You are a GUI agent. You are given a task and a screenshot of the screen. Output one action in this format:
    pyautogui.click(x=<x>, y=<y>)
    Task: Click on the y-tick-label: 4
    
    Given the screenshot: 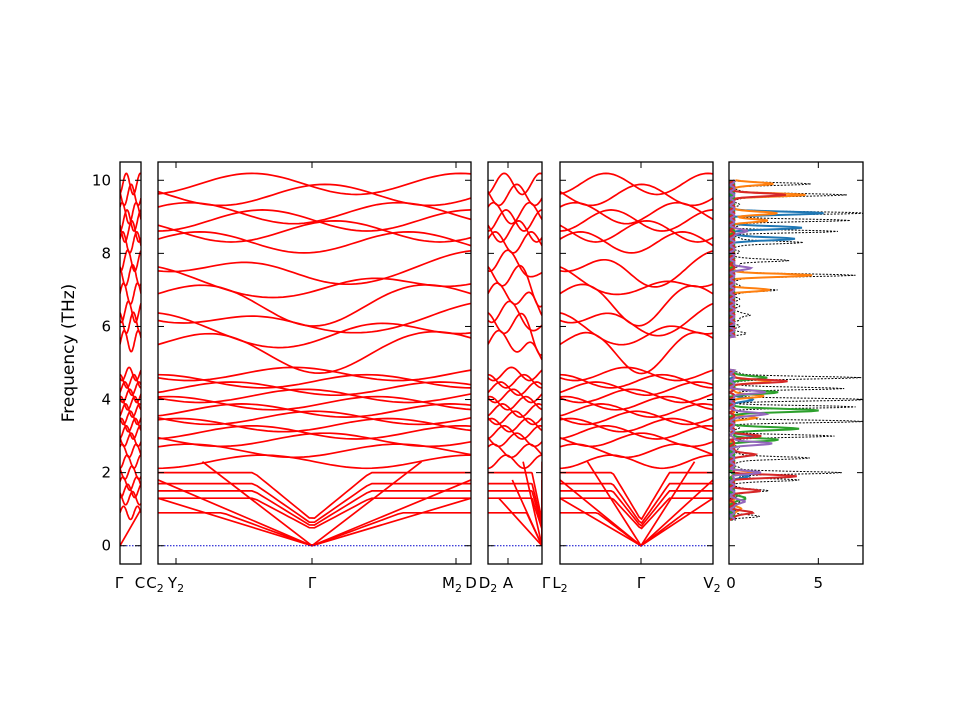 What is the action you would take?
    pyautogui.click(x=106, y=400)
    